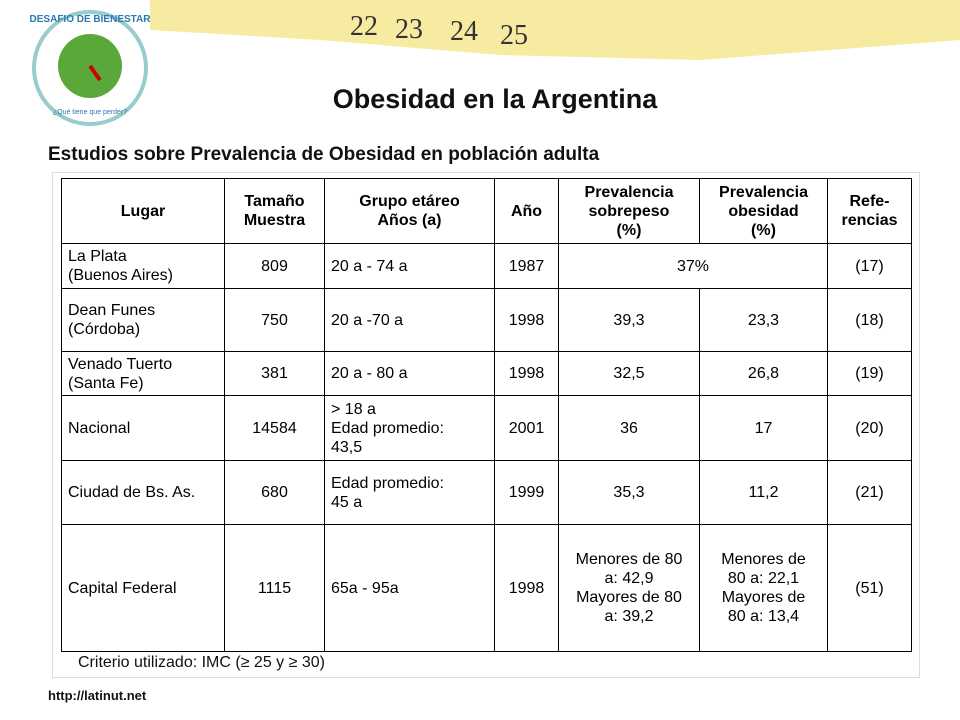  I want to click on tape-number: 25, so click(514, 35).